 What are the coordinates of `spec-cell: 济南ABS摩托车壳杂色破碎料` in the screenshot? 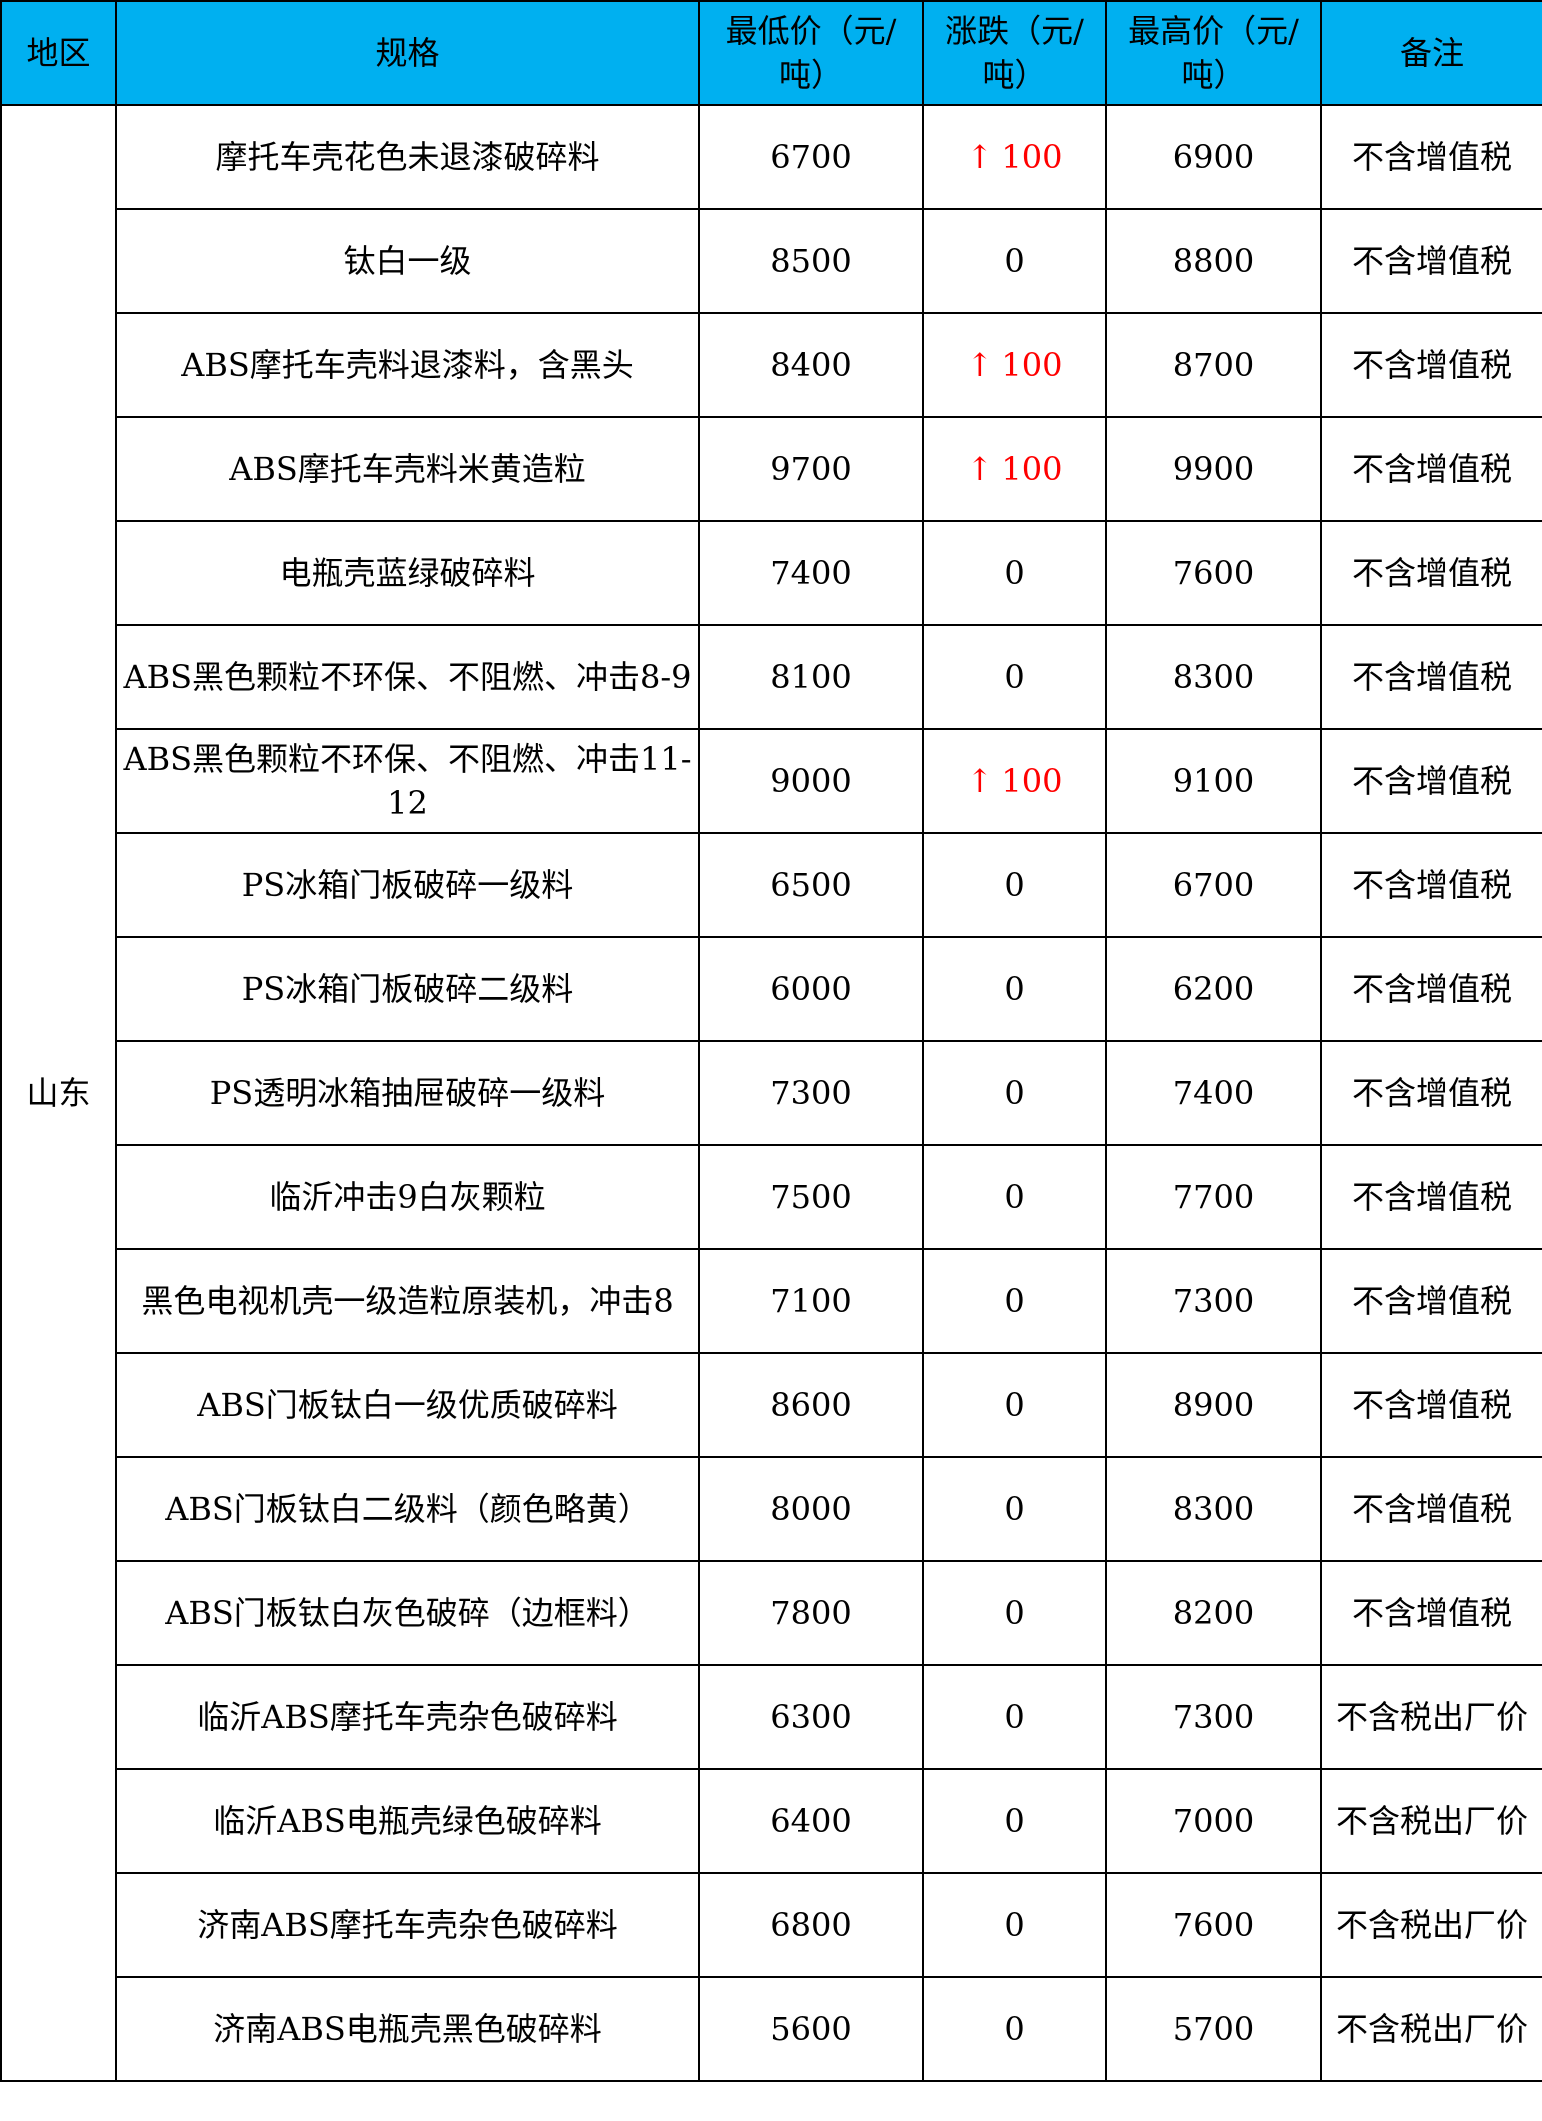 It's located at (407, 1925).